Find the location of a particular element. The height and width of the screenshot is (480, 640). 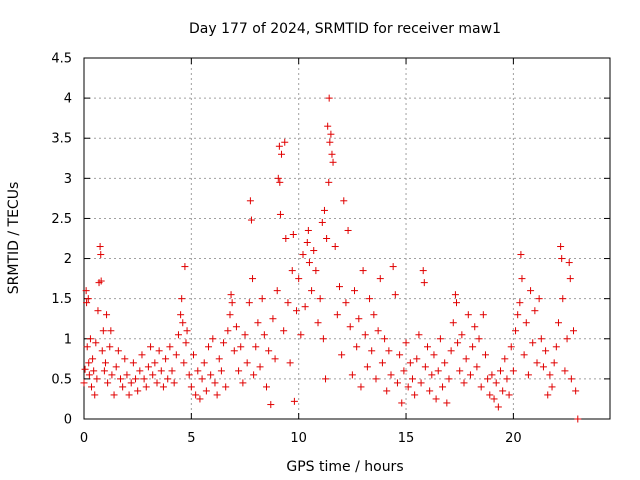

x-axis-title: GPS time / hours is located at coordinates (344, 467).